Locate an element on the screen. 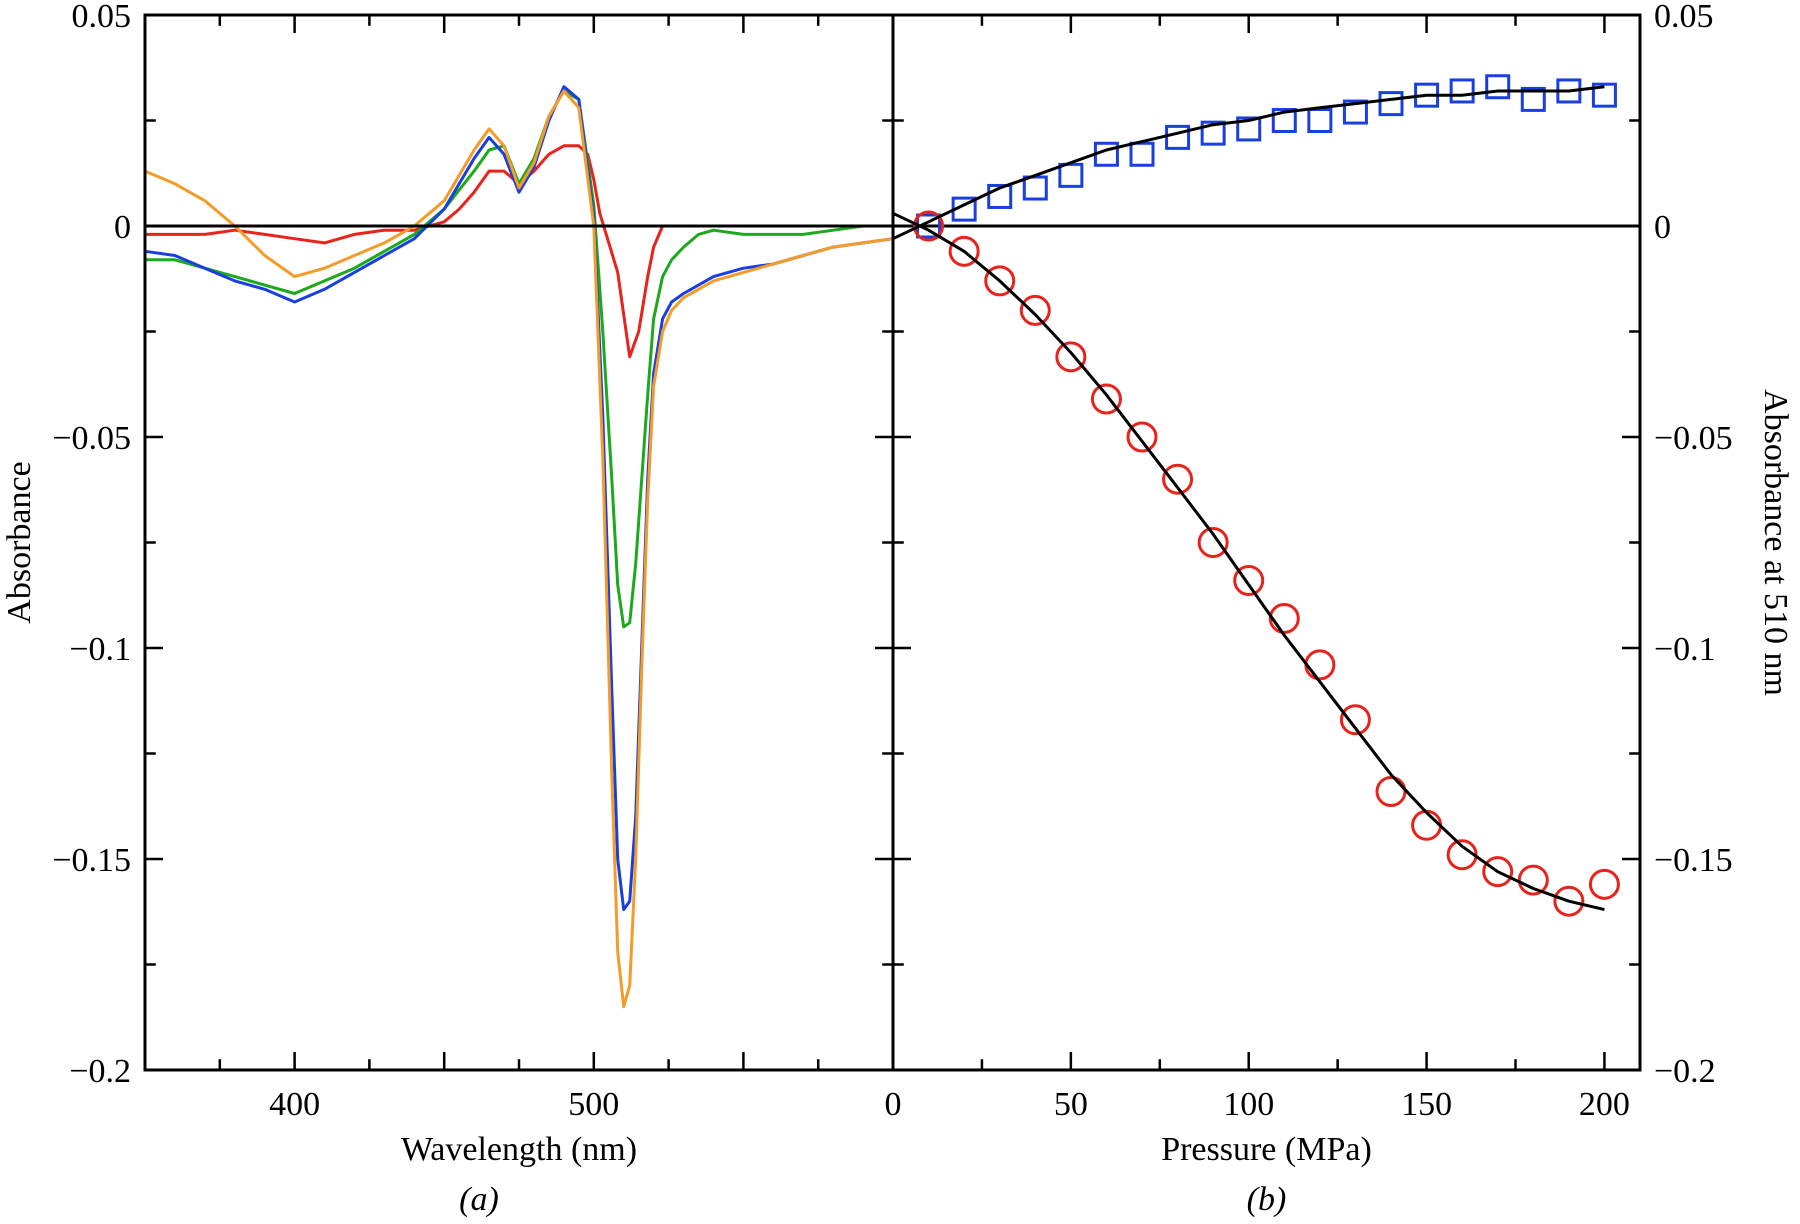 Image resolution: width=1800 pixels, height=1224 pixels. panel-b-y-tick-label: −0.1 is located at coordinates (1685, 649).